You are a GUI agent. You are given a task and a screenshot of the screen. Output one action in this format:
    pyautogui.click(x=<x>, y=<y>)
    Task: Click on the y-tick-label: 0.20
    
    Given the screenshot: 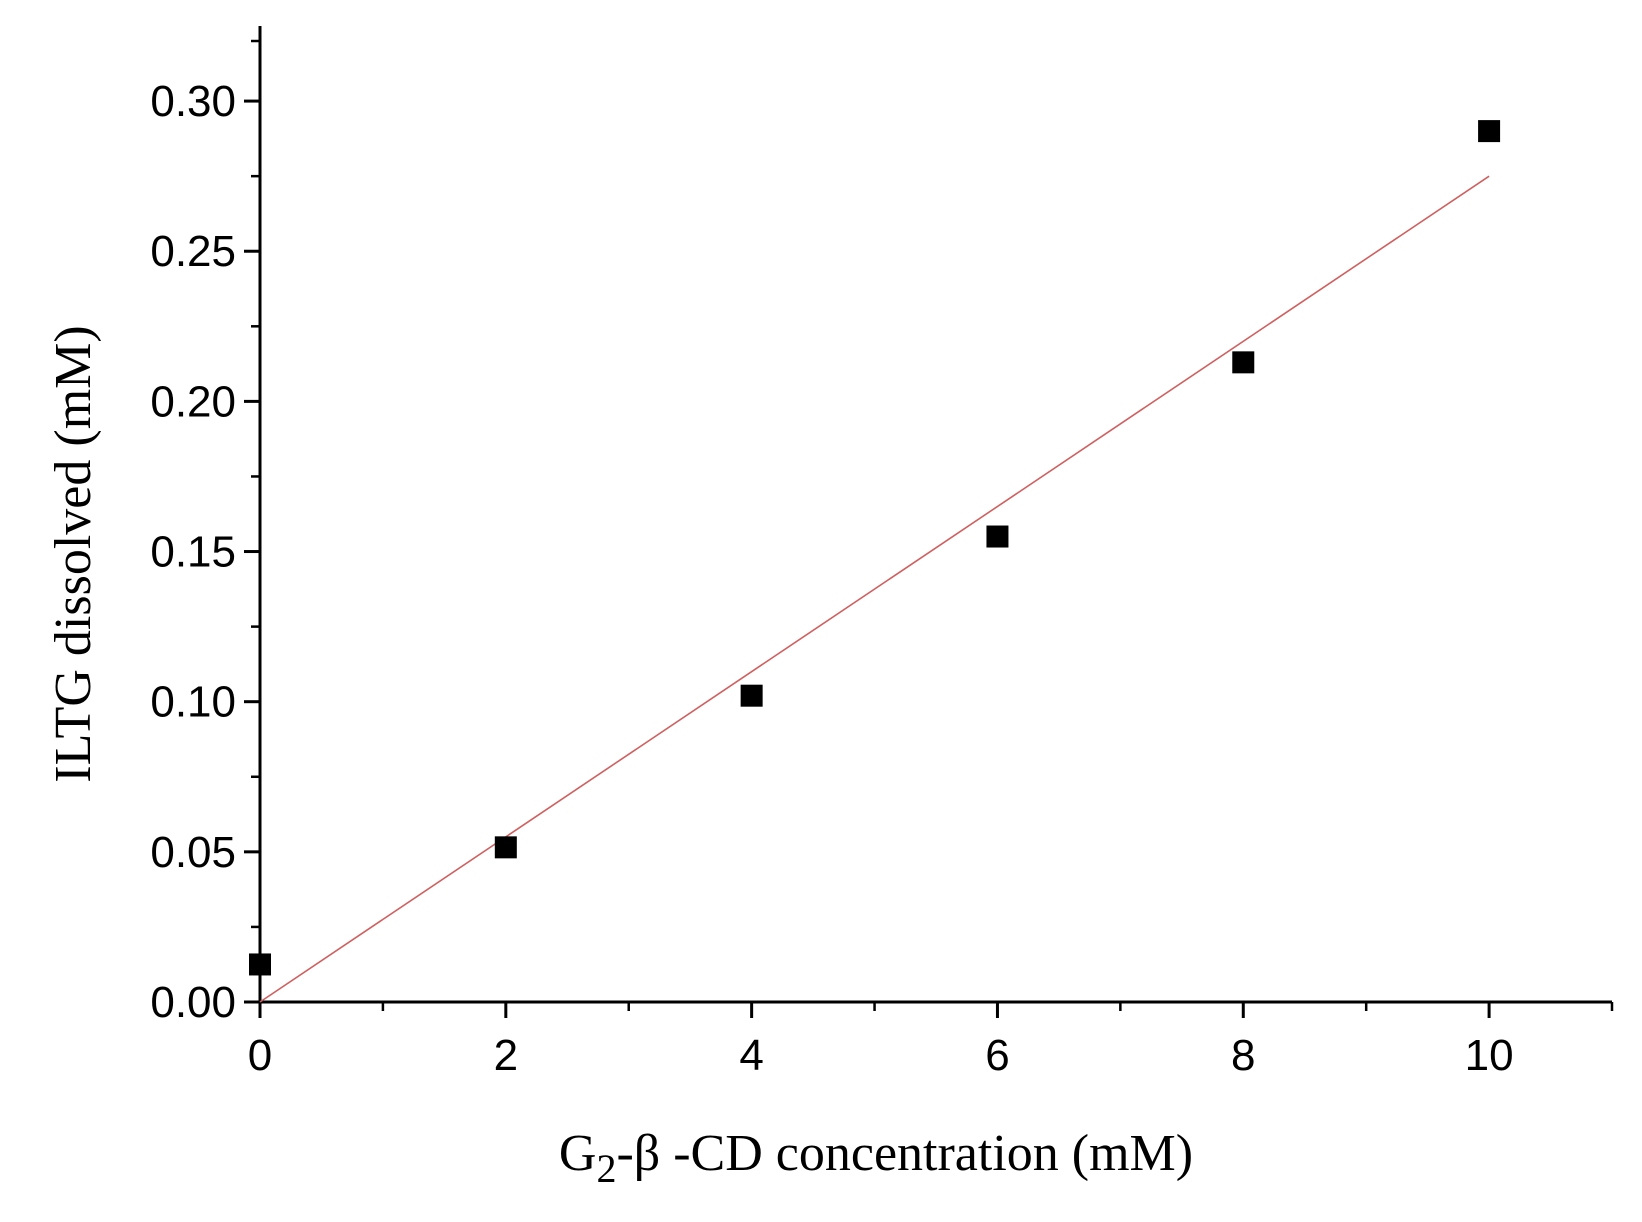 What is the action you would take?
    pyautogui.click(x=193, y=401)
    